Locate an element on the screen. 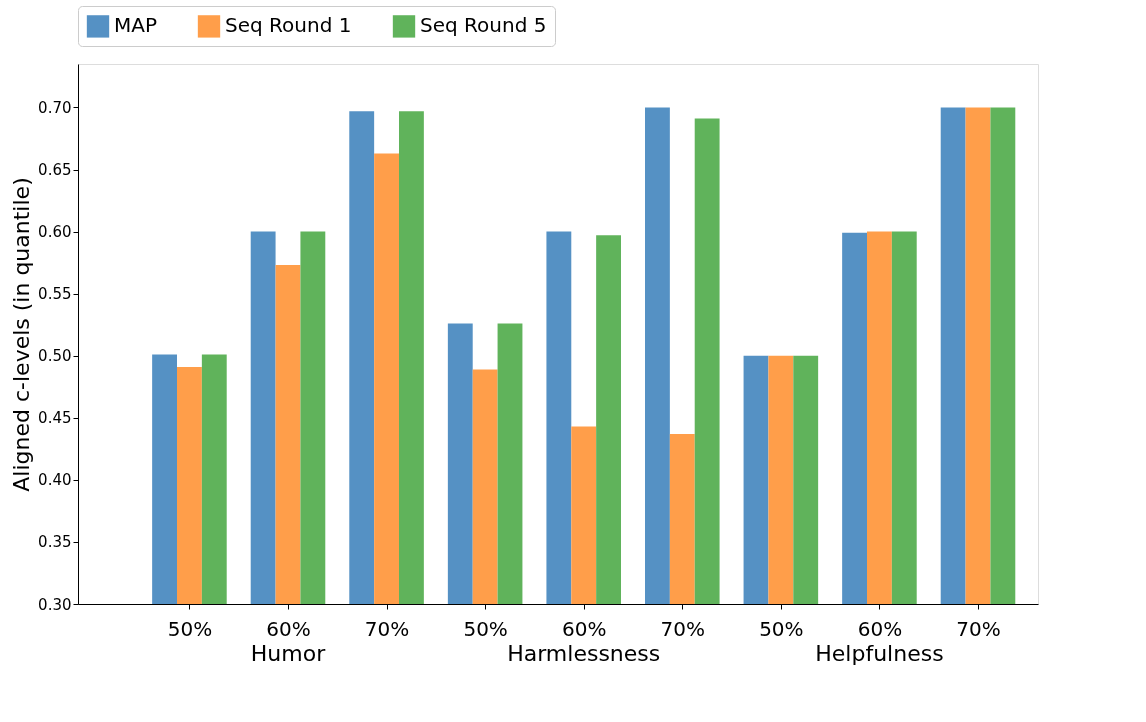 This screenshot has width=1146, height=722. y-tick-label: 0.65 is located at coordinates (55, 170).